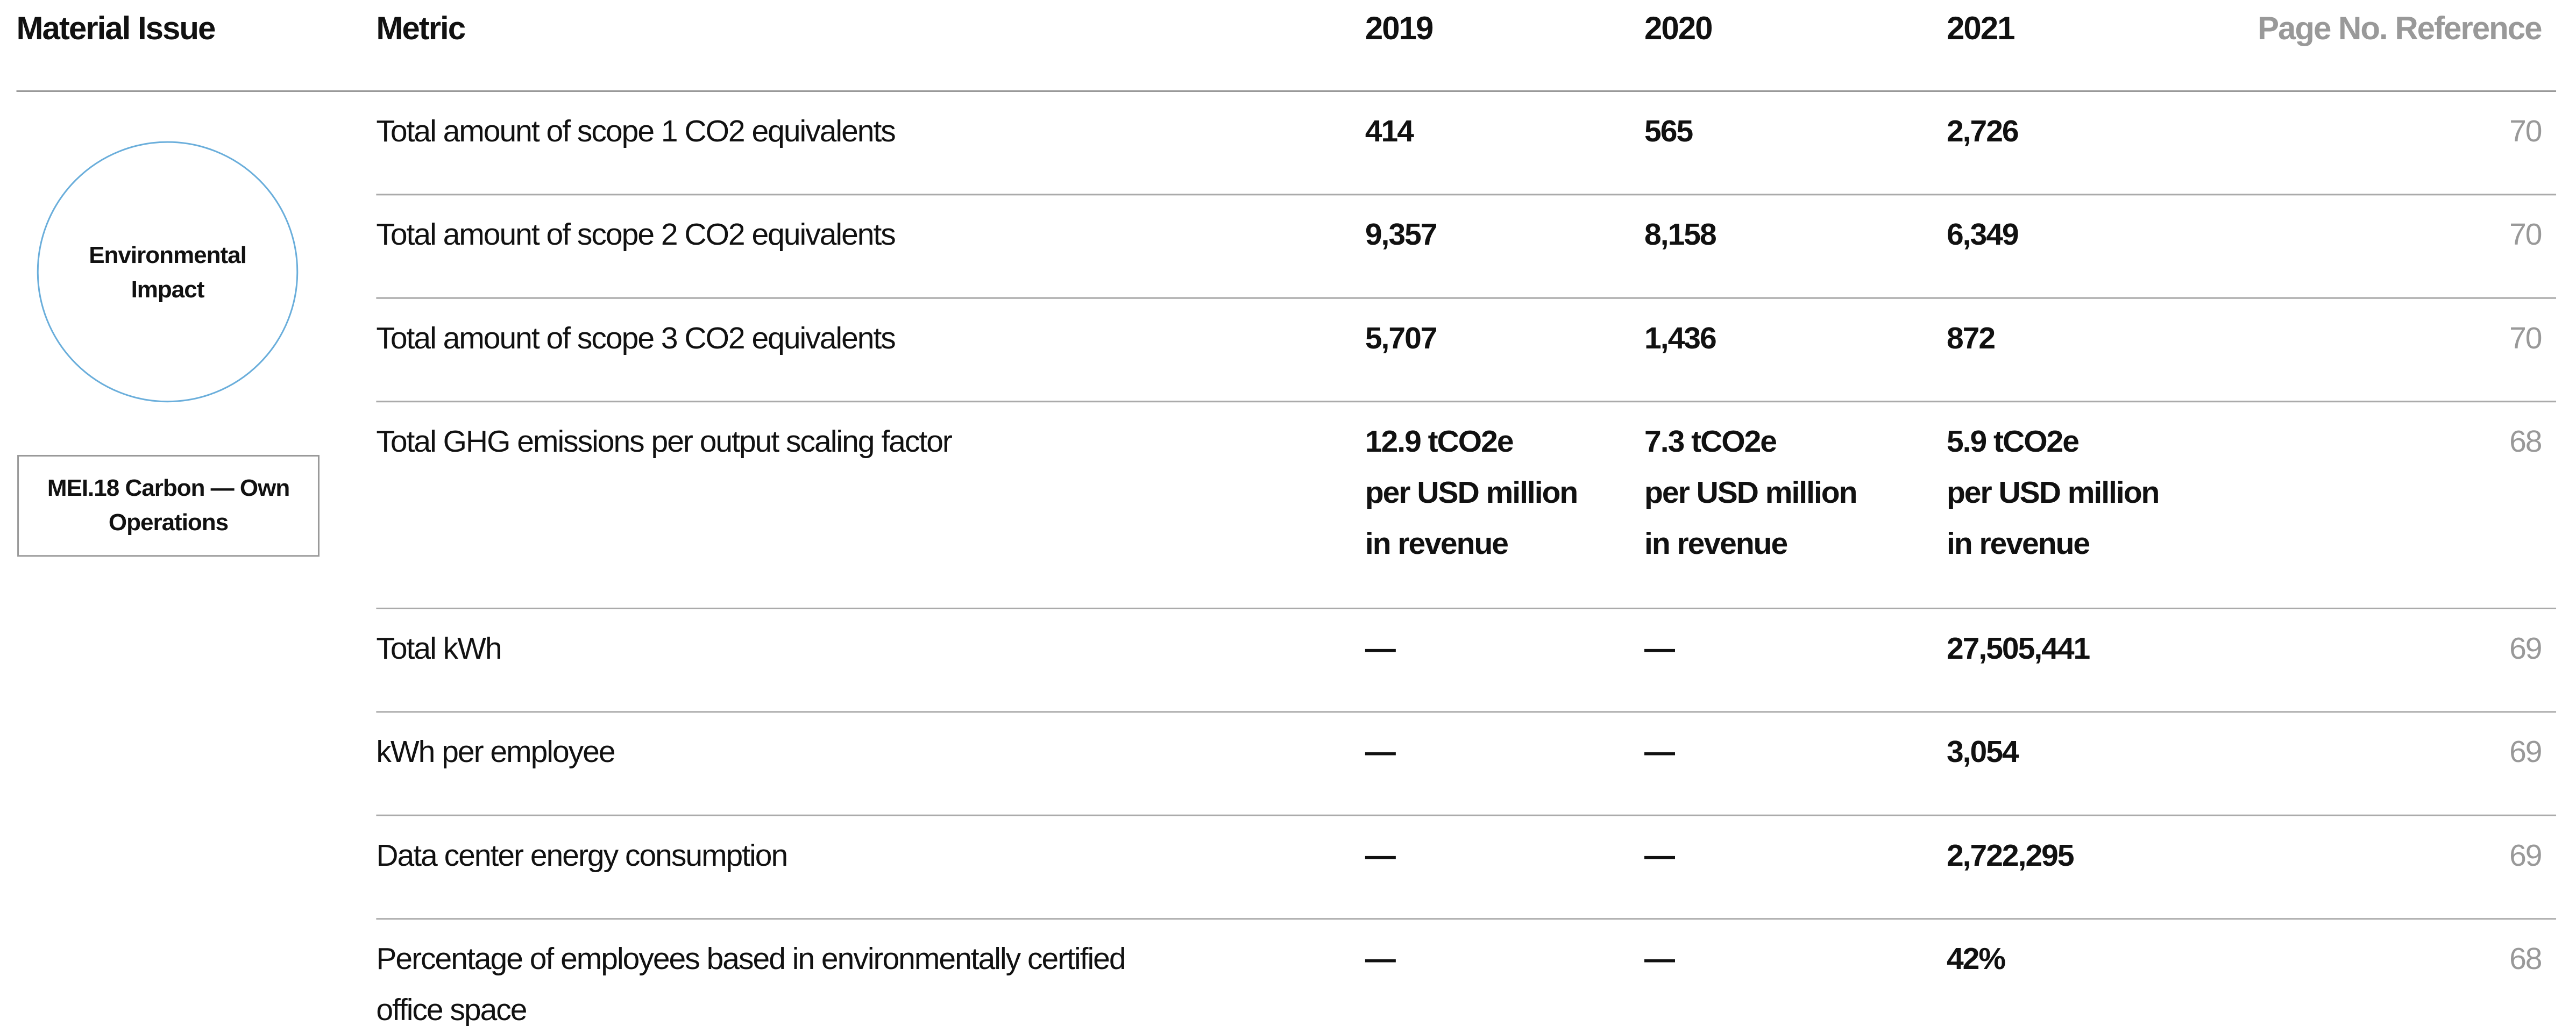 This screenshot has width=2576, height=1026. I want to click on column-header: 2020, so click(1678, 28).